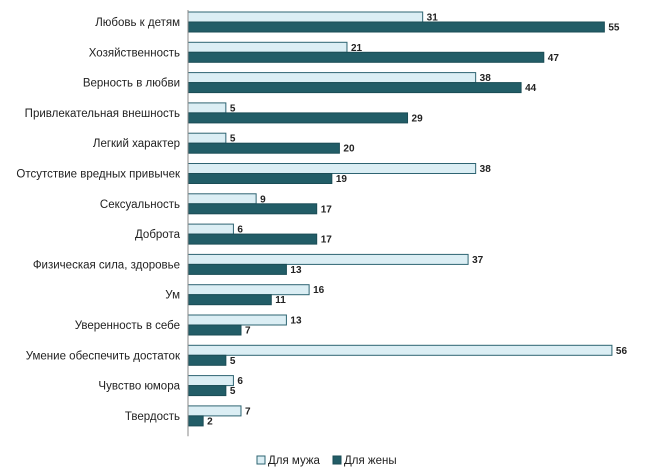 Image resolution: width=650 pixels, height=475 pixels. I want to click on value-label-wife: 29, so click(418, 118).